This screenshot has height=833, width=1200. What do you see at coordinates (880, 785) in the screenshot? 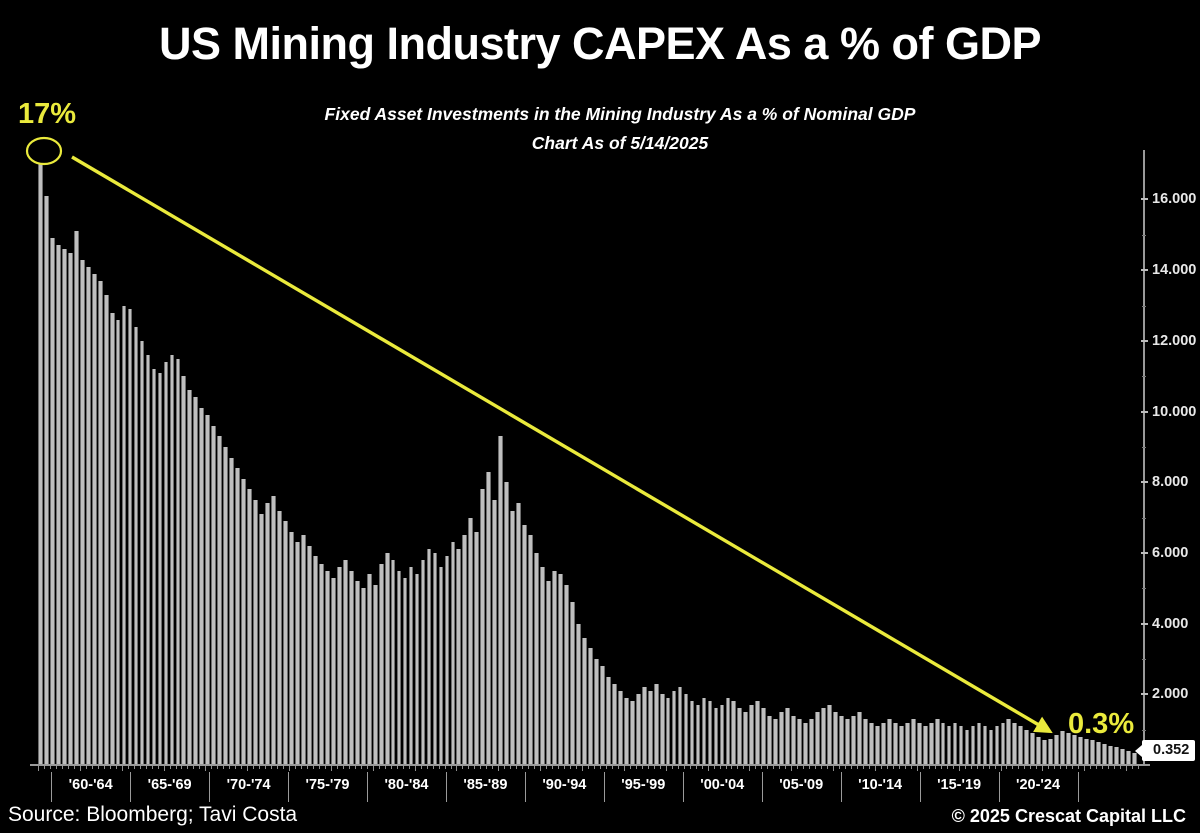
I see `x-group-label: '10-'14` at bounding box center [880, 785].